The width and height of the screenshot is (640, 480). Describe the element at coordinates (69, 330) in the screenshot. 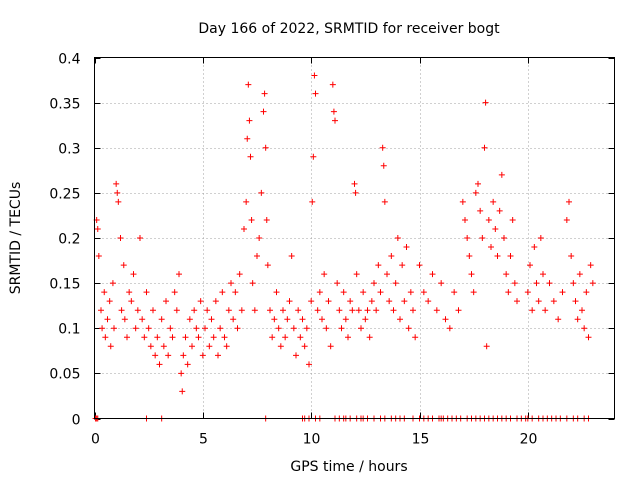

I see `y-tick-label: 0.1` at that location.